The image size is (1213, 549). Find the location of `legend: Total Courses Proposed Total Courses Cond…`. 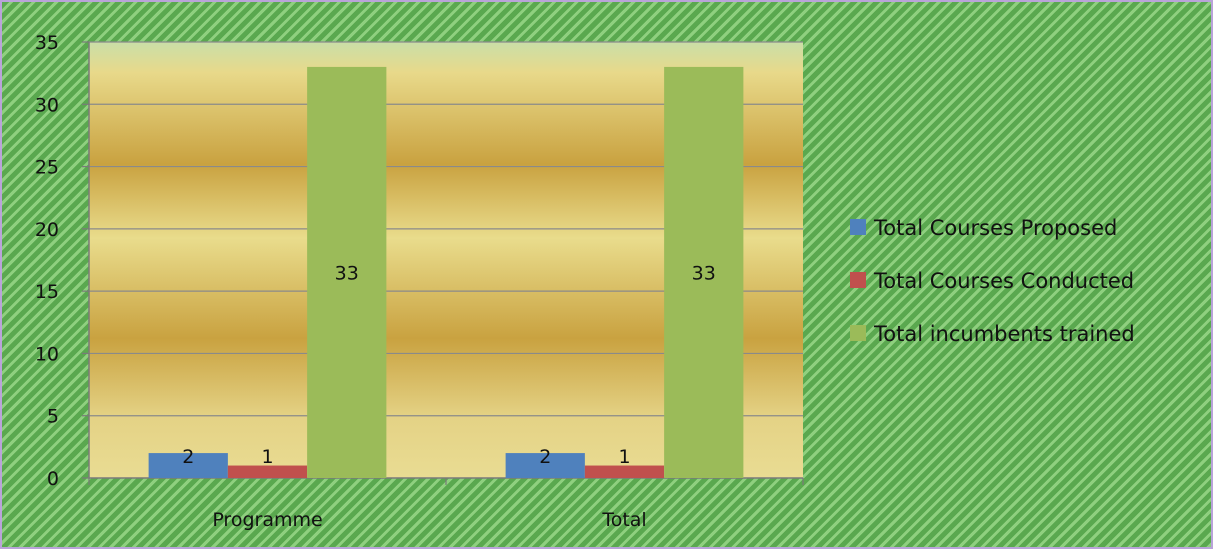

legend: Total Courses Proposed Total Courses Cond… is located at coordinates (992, 281).